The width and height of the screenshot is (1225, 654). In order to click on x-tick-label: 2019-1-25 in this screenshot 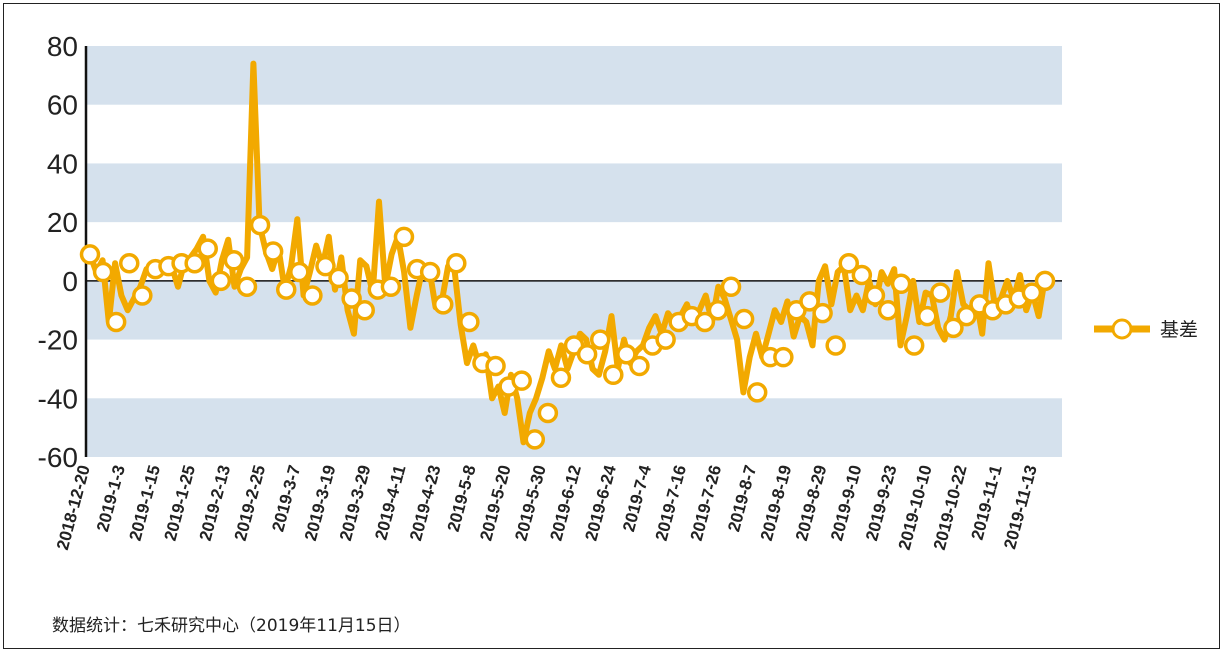, I will do `click(180, 503)`.